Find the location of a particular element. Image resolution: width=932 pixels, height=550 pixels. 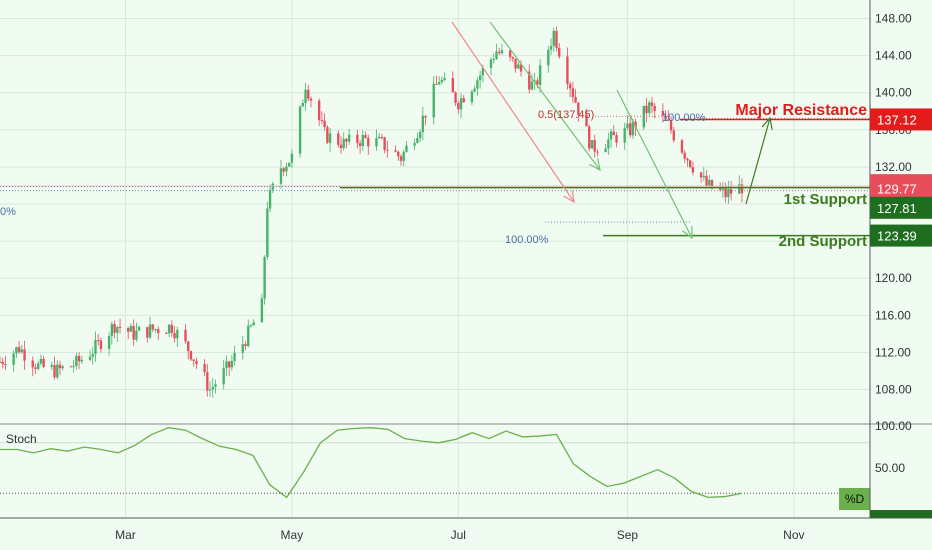

arrow-dark-green is located at coordinates (758, 161).